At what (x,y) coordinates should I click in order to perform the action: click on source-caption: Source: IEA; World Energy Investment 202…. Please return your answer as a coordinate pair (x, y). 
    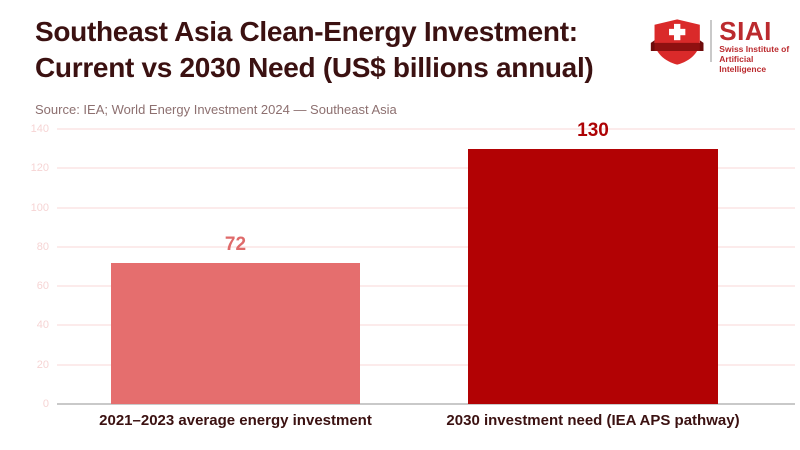
    Looking at the image, I should click on (216, 109).